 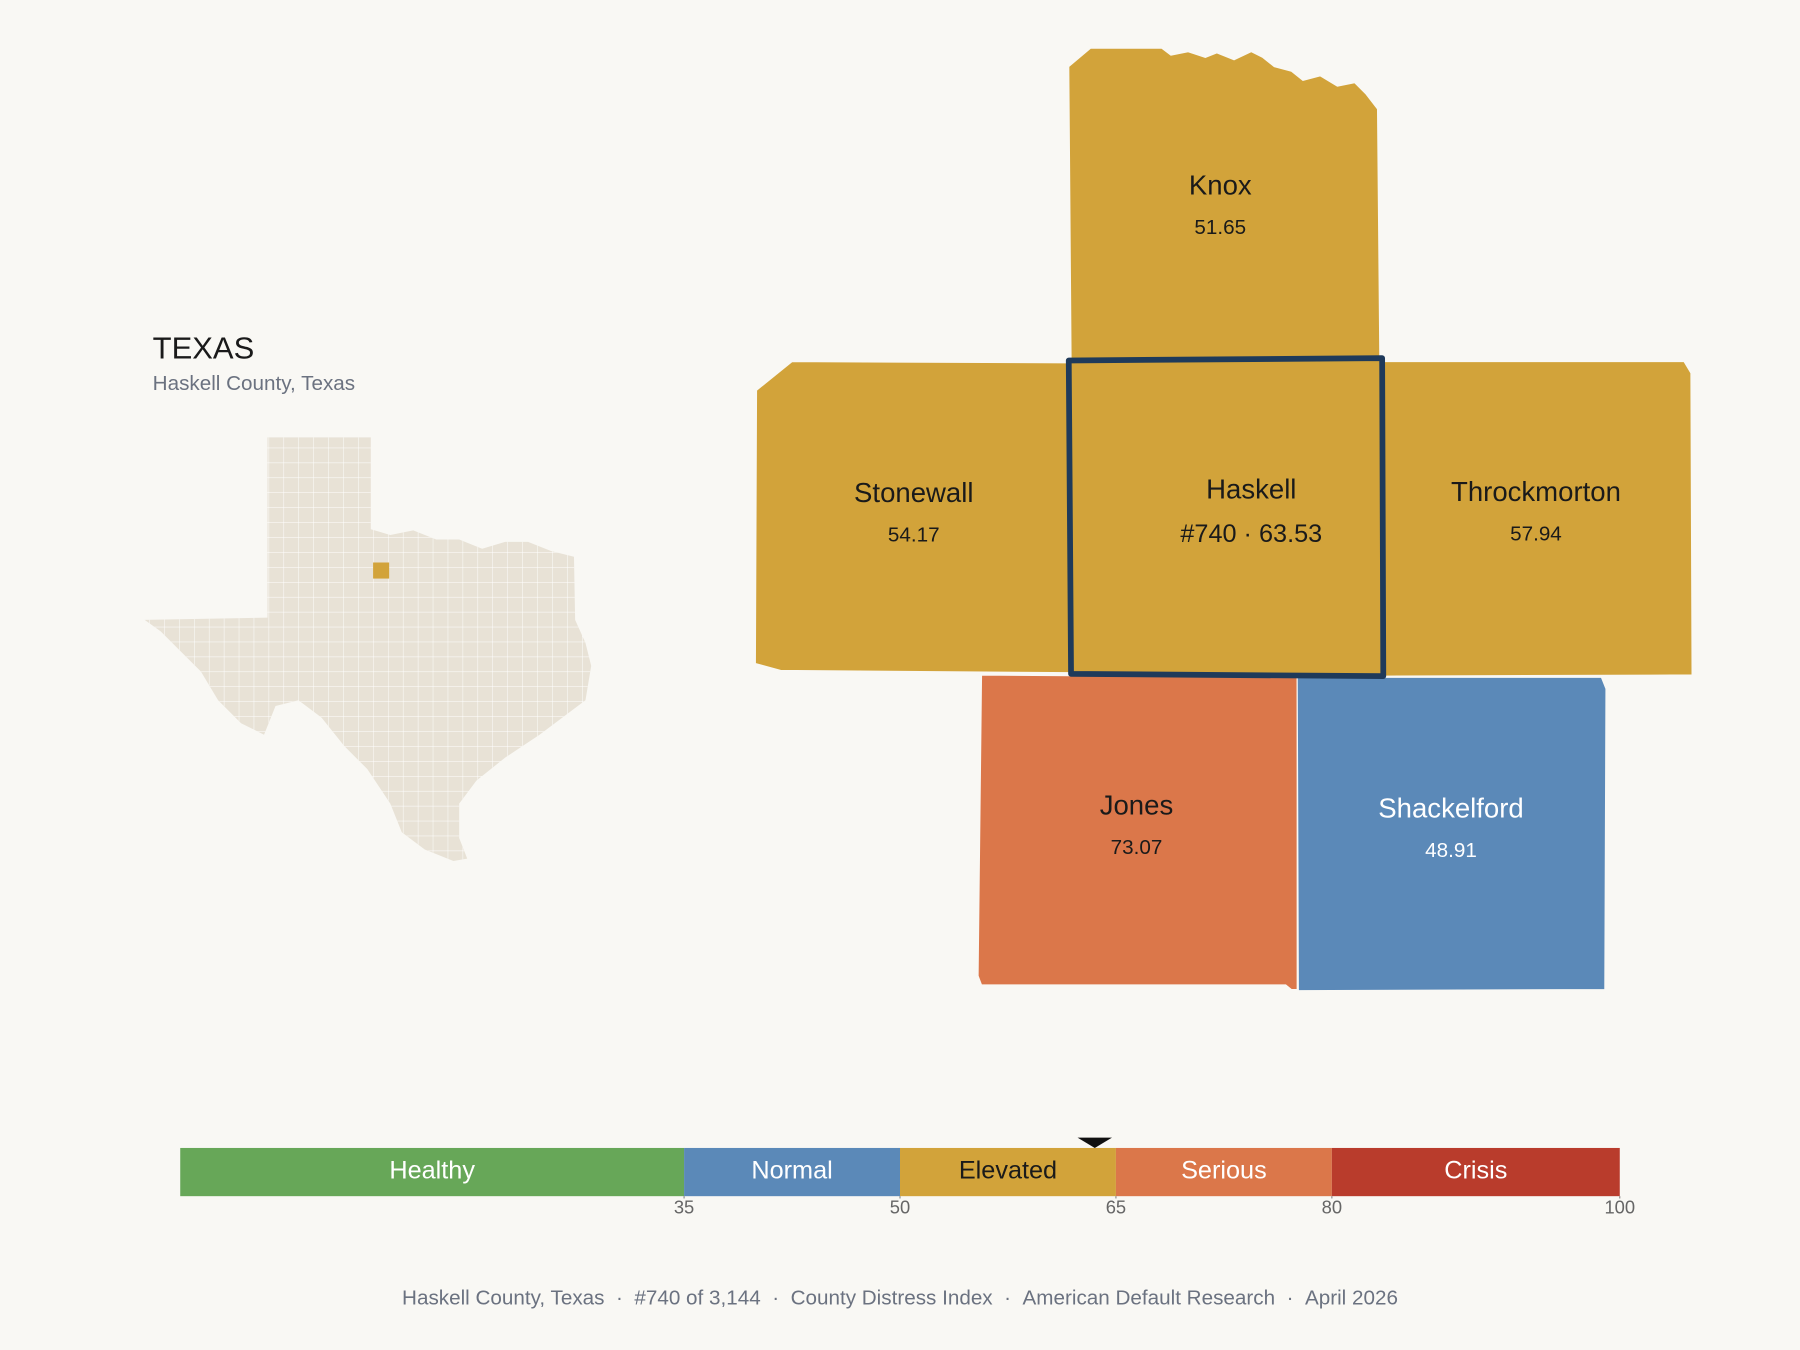 I want to click on footer-item: Haskell County, Texas, so click(x=503, y=1298).